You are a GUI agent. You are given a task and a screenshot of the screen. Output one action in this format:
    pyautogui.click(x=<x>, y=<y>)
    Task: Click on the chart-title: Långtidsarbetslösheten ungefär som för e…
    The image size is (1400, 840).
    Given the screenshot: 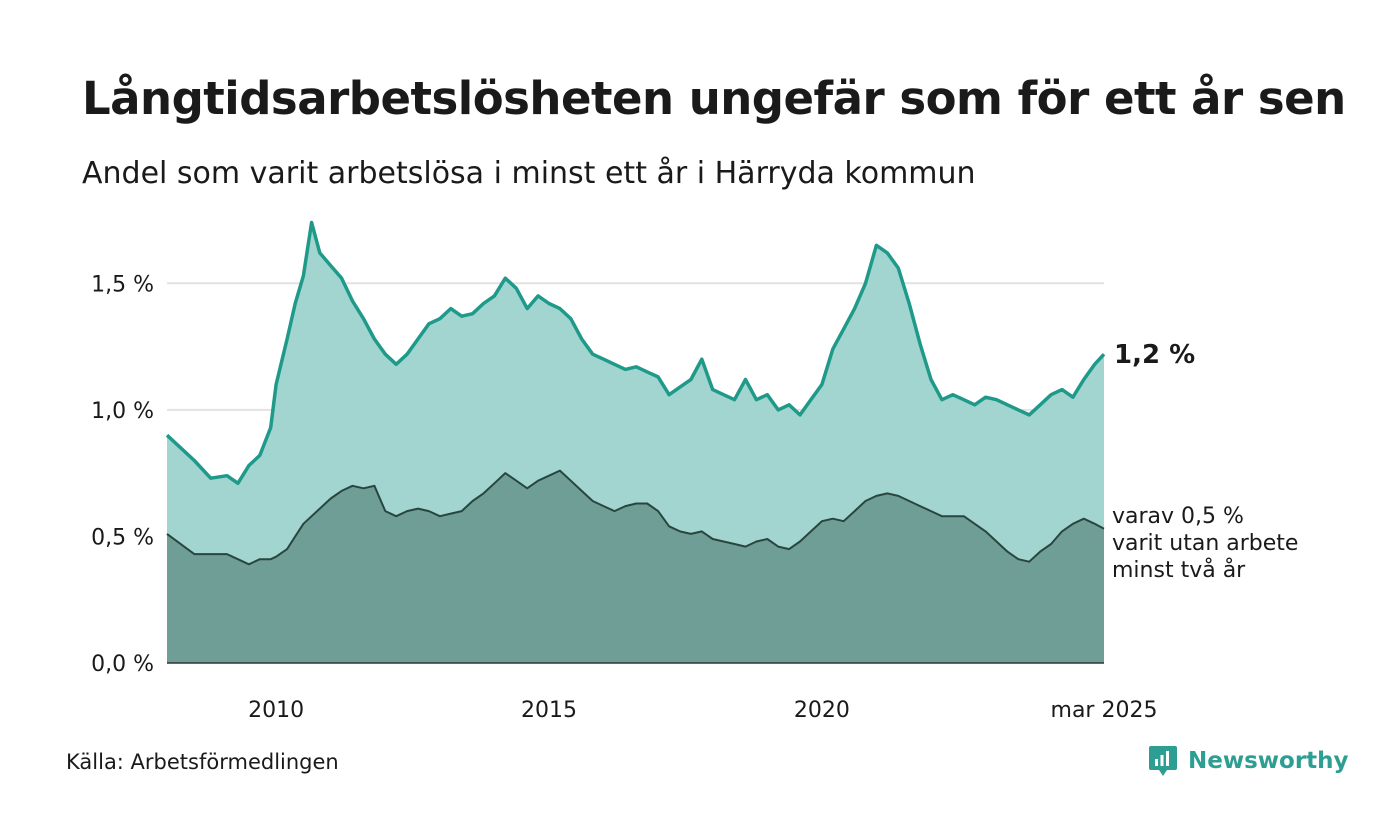 What is the action you would take?
    pyautogui.click(x=714, y=98)
    